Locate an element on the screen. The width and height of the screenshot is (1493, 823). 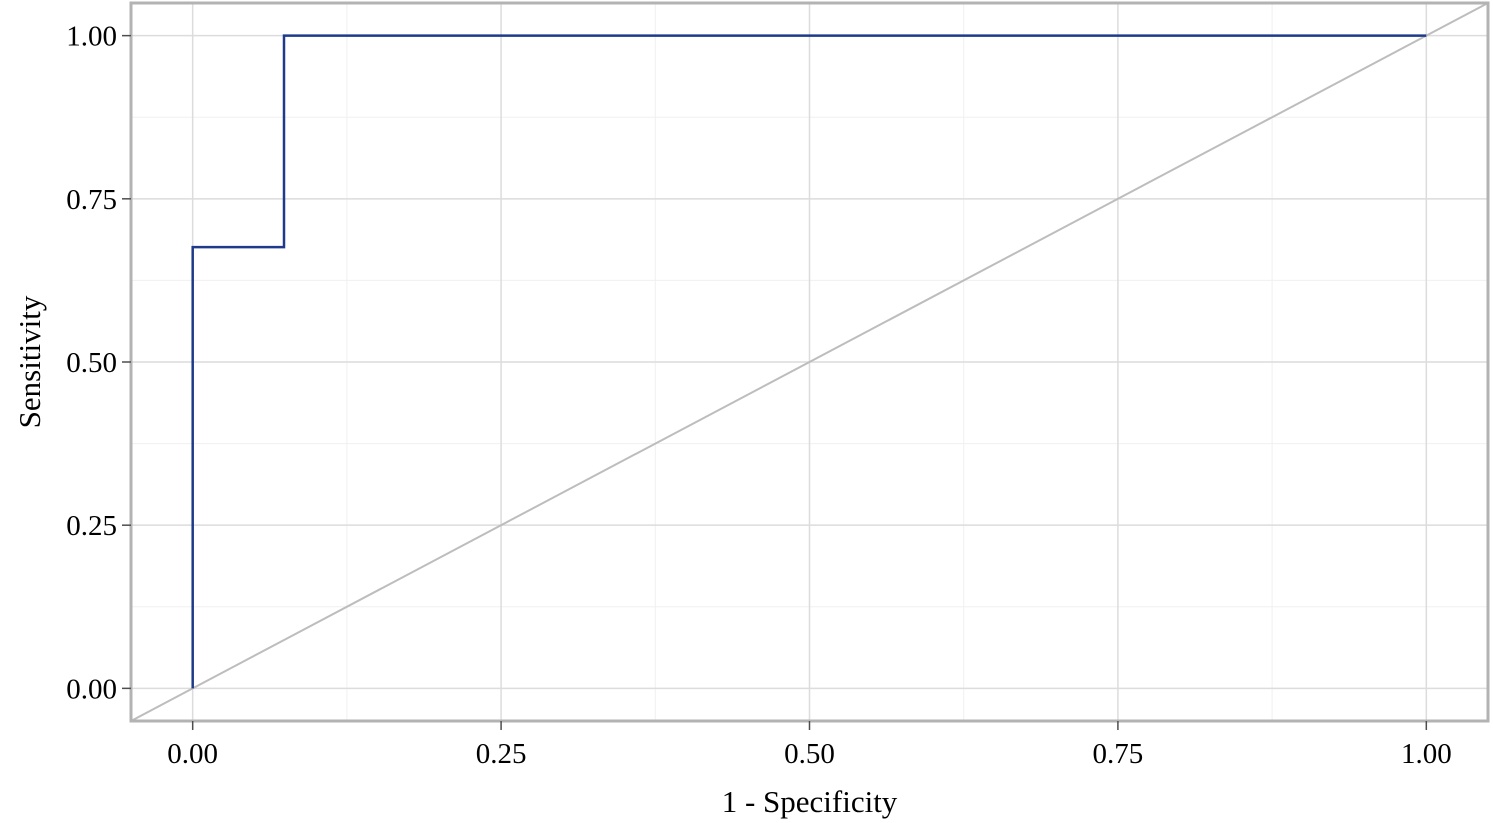
x-tick-label: 0.25 is located at coordinates (501, 754).